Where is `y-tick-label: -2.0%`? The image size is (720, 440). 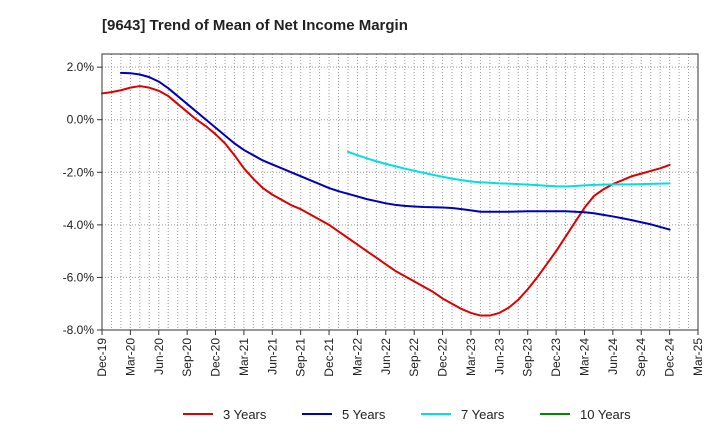 y-tick-label: -2.0% is located at coordinates (79, 172).